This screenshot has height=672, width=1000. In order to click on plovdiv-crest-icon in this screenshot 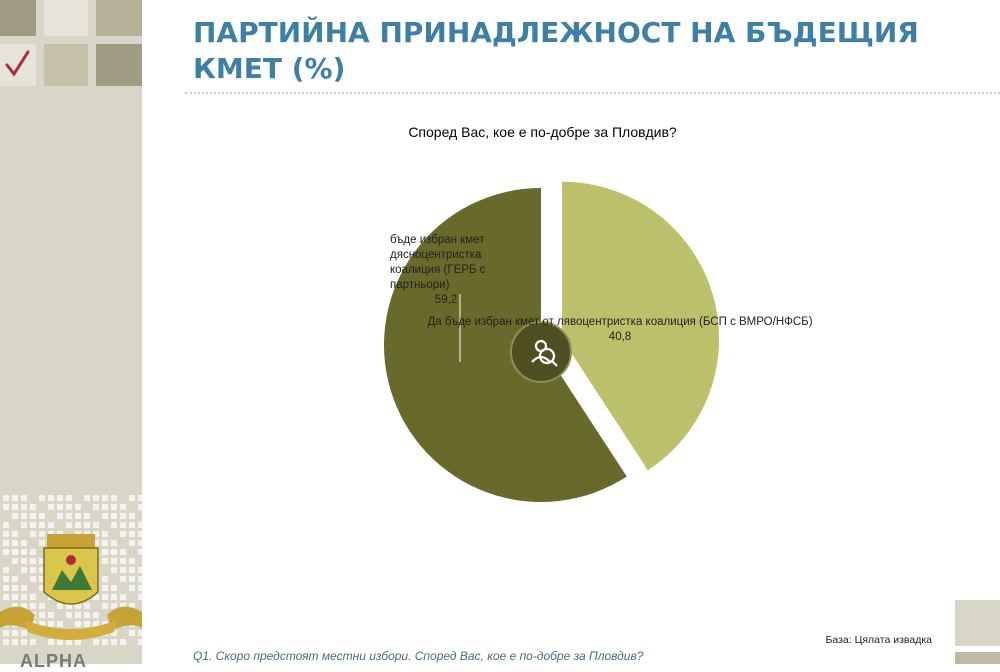, I will do `click(71, 587)`.